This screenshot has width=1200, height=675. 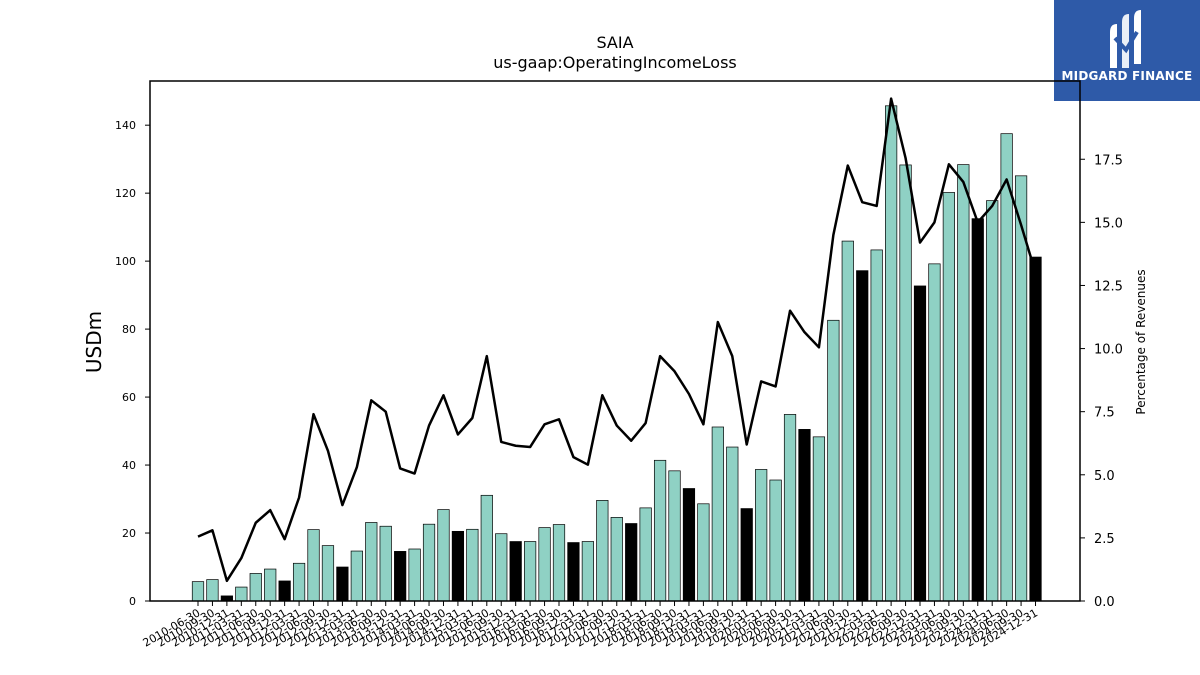 I want to click on y-tick-label: 100, so click(x=125, y=261).